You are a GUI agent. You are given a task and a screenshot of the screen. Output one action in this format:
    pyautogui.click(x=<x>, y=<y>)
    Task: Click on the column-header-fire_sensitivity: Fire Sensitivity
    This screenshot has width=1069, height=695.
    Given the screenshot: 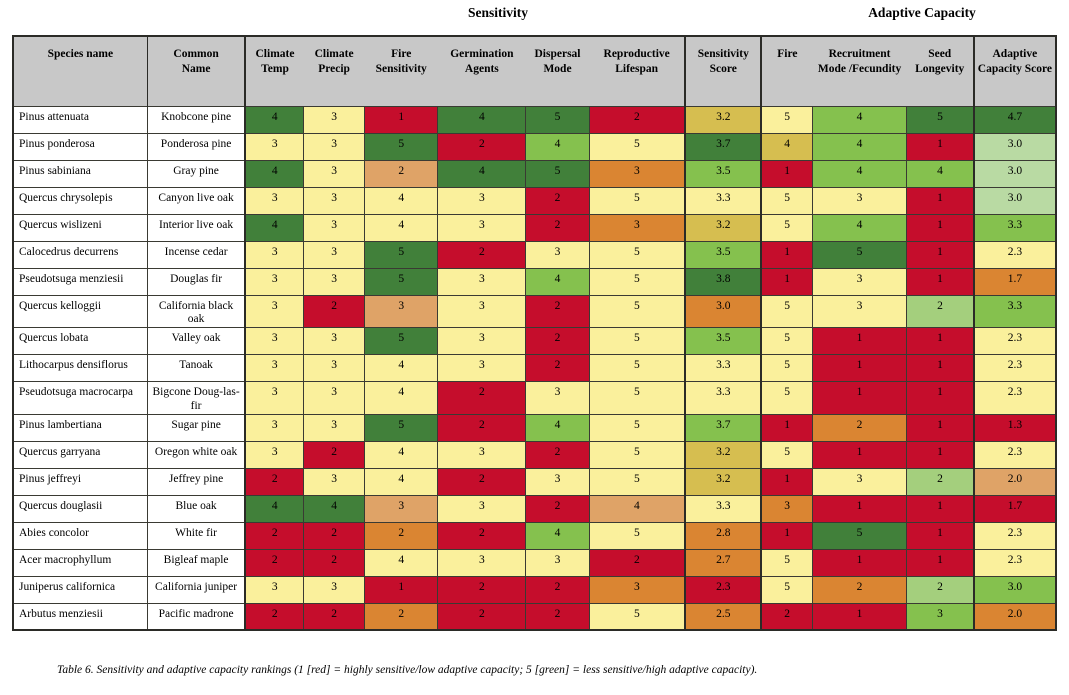 What is the action you would take?
    pyautogui.click(x=401, y=71)
    